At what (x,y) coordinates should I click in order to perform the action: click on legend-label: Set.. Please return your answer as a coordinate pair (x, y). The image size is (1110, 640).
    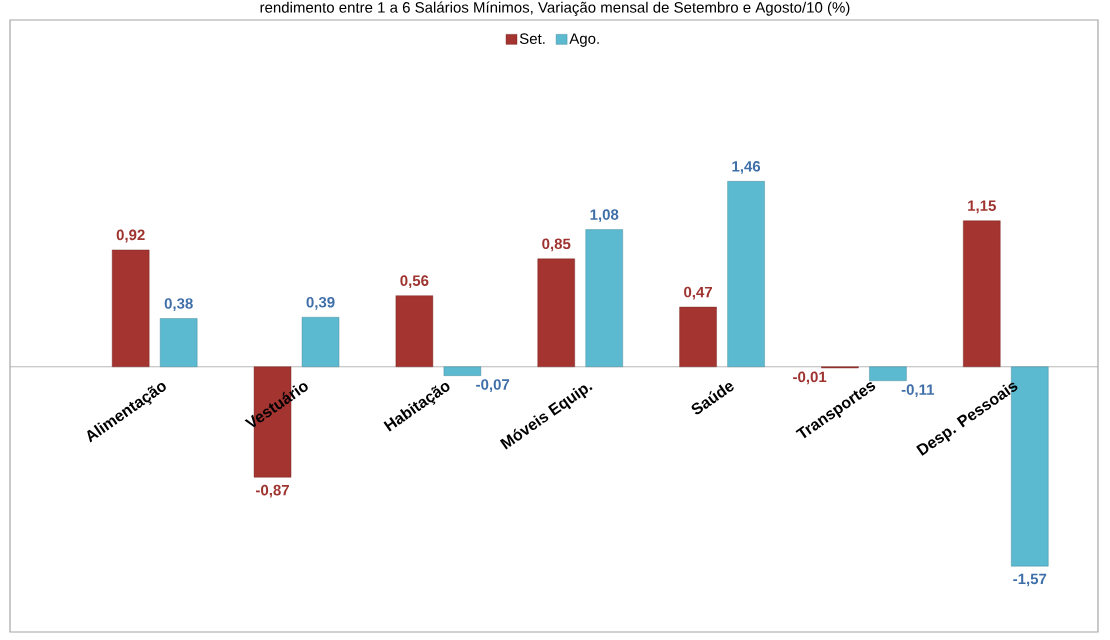
    Looking at the image, I should click on (532, 38).